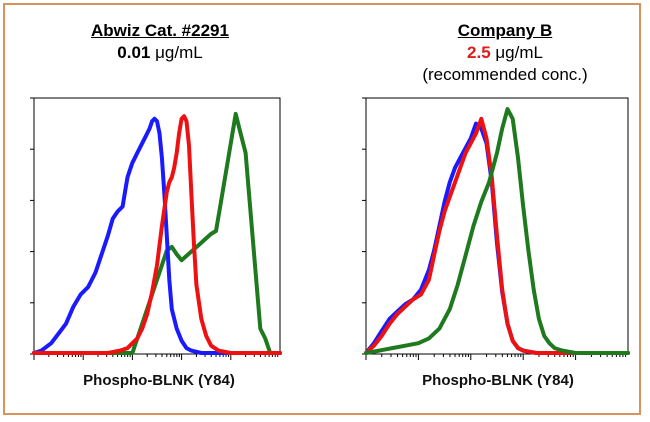 The width and height of the screenshot is (650, 422). Describe the element at coordinates (160, 30) in the screenshot. I see `left-panel-title: Abwiz Cat. #2291` at that location.